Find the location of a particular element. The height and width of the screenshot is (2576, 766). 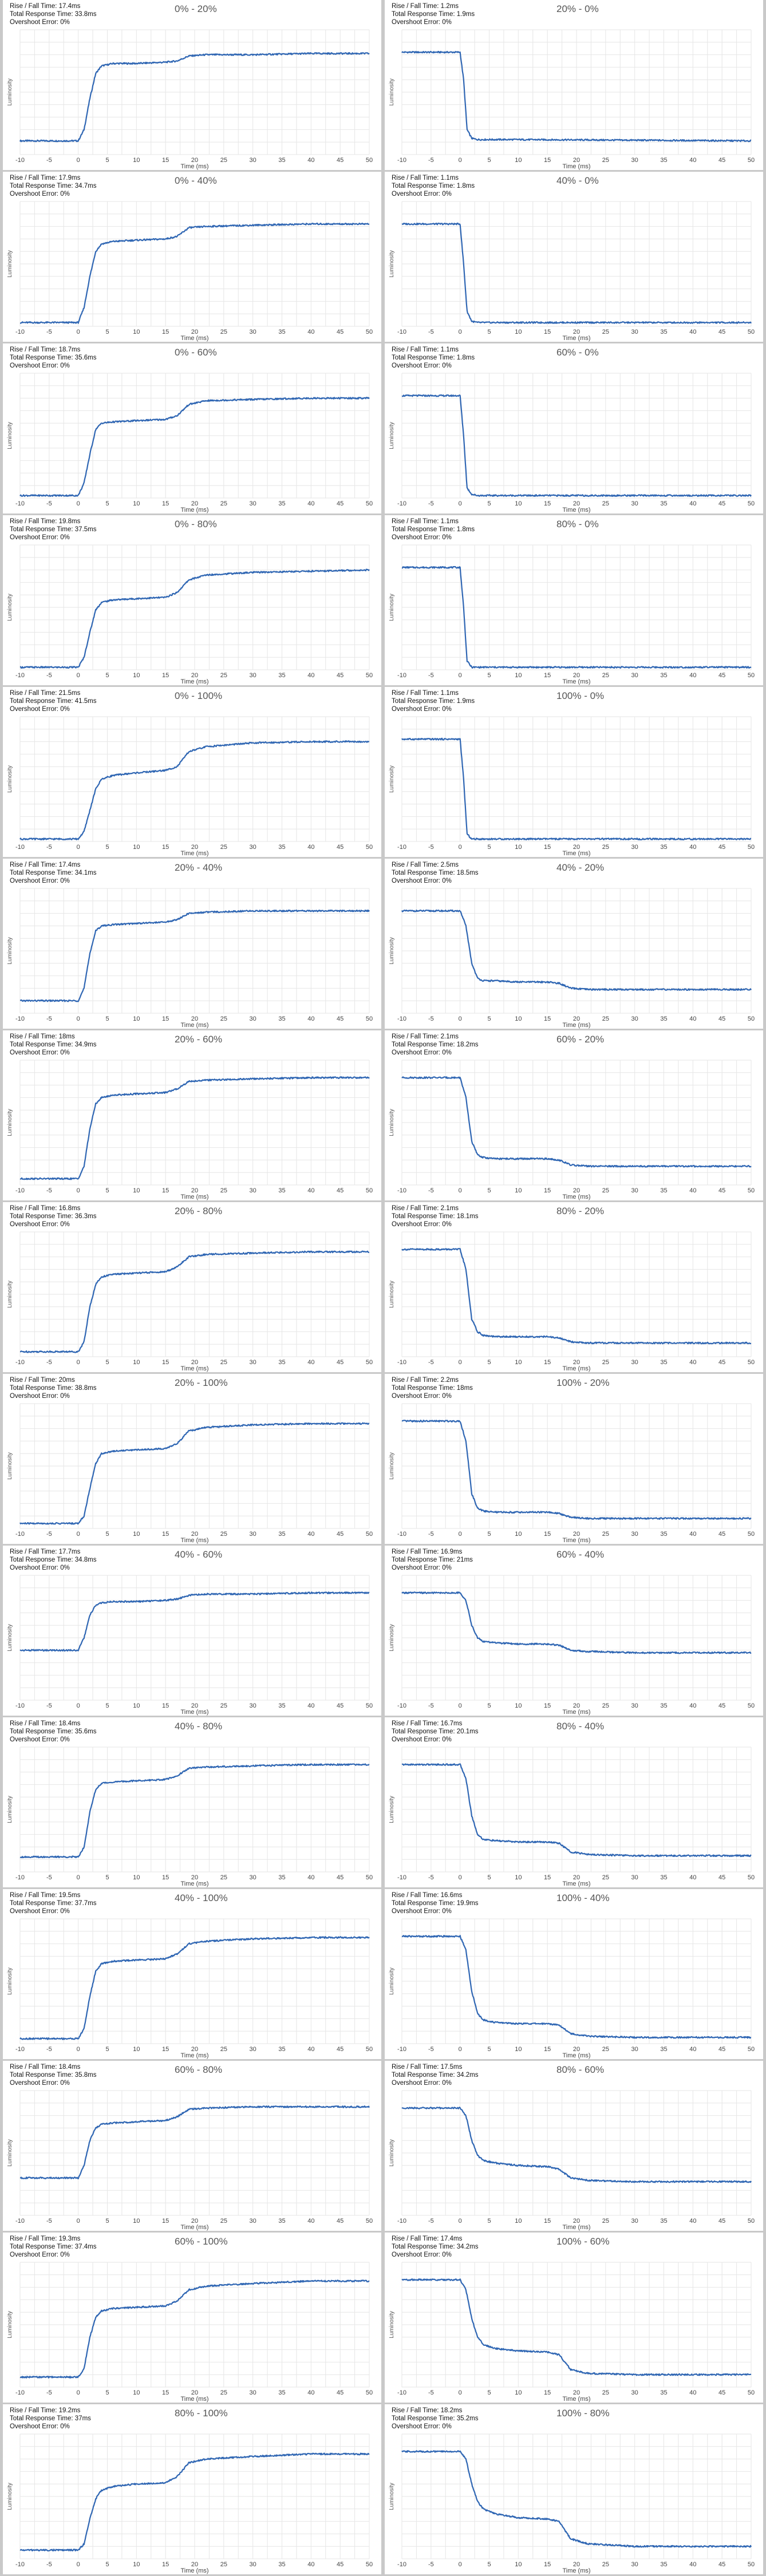

total-response-time: Total Response Time: 34.8ms is located at coordinates (54, 1559).